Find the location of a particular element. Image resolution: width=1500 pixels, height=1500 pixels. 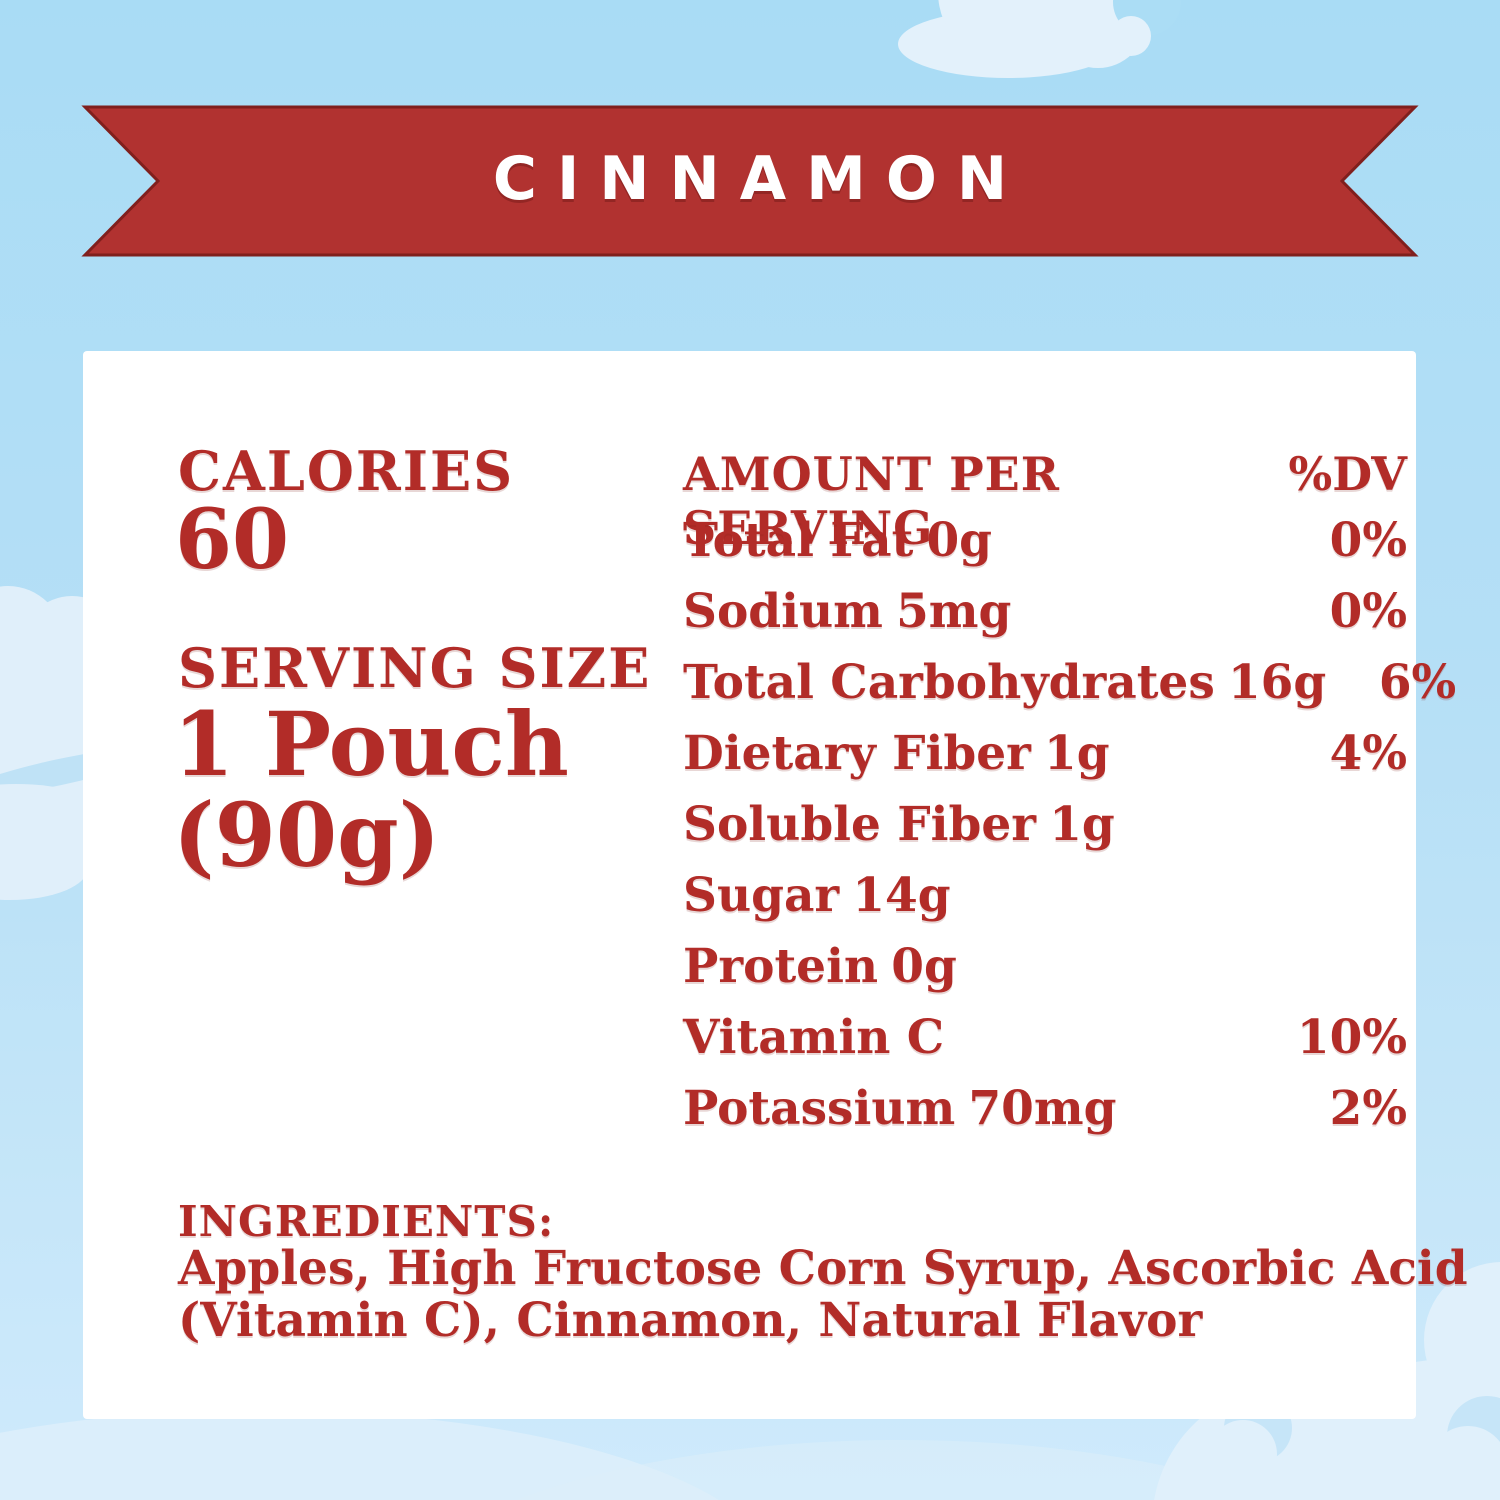

table-row: Protein 0g is located at coordinates (1045, 974).